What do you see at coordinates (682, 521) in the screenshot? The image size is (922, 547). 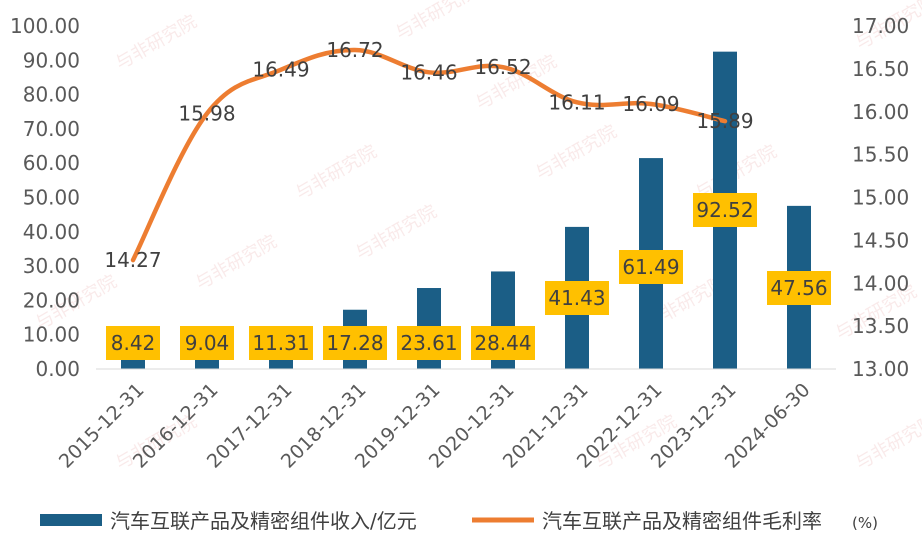 I see `legend-line-label: 汽车互联产品及精密组件毛利率` at bounding box center [682, 521].